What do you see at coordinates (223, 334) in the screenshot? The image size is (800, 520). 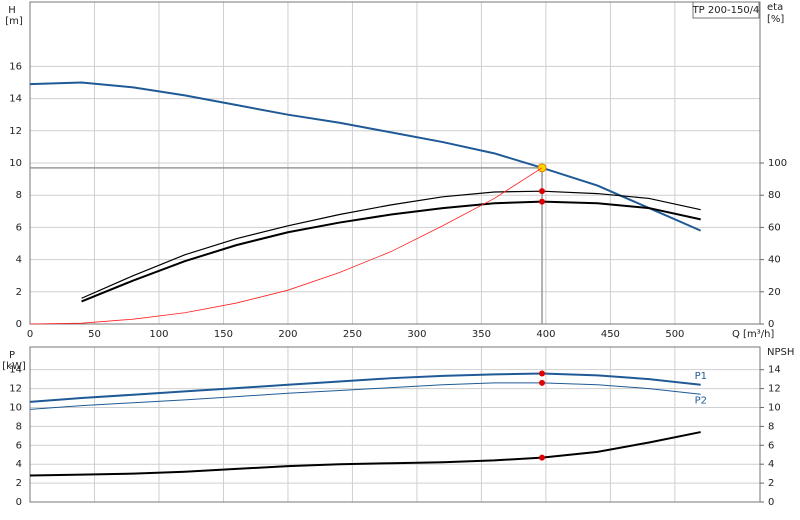 I see `x-tick-label: 150` at bounding box center [223, 334].